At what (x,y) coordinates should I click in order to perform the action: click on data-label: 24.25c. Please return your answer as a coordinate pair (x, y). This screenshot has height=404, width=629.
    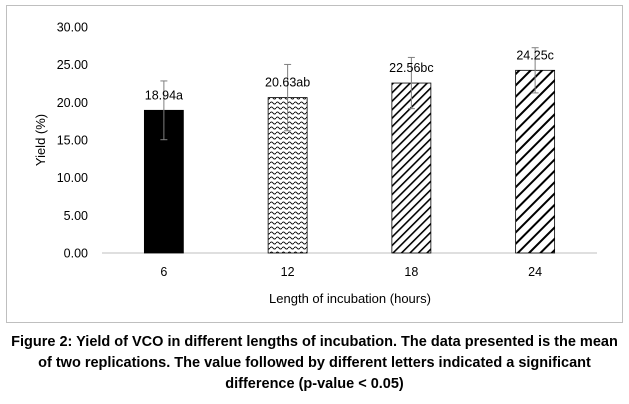
    Looking at the image, I should click on (535, 55).